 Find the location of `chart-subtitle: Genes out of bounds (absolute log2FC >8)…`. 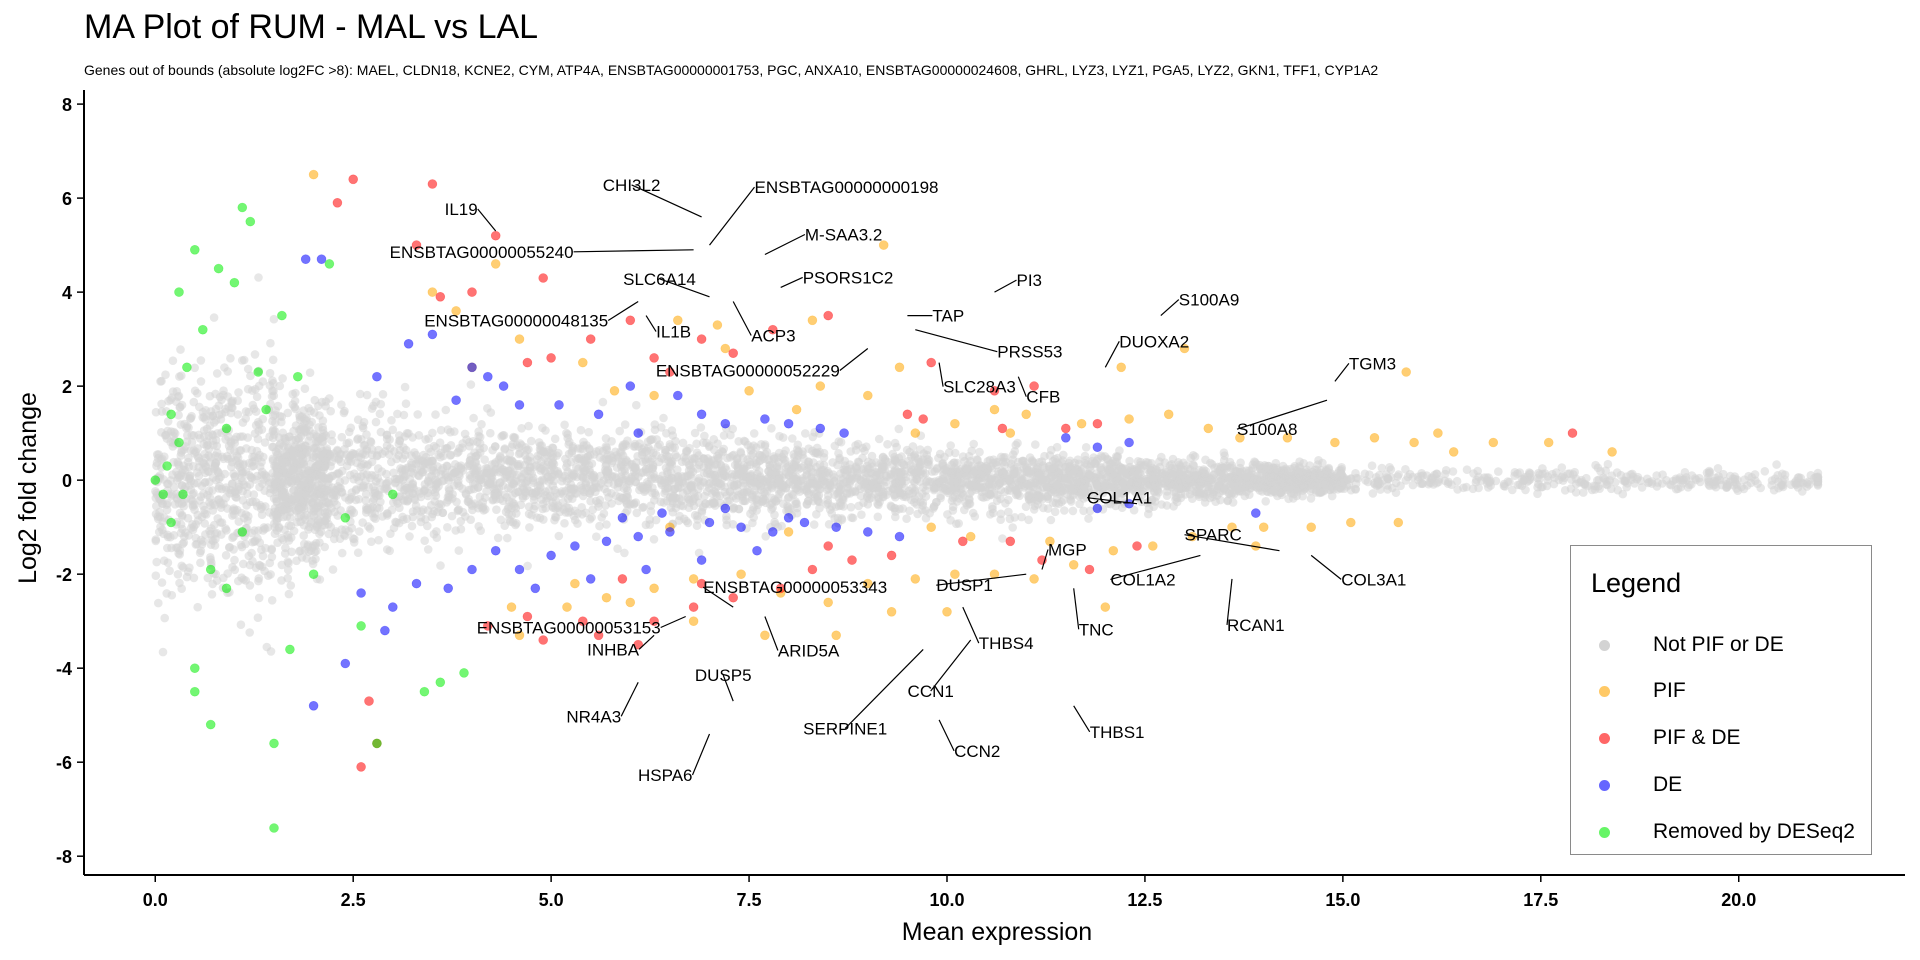

chart-subtitle: Genes out of bounds (absolute log2FC >8)… is located at coordinates (731, 70).